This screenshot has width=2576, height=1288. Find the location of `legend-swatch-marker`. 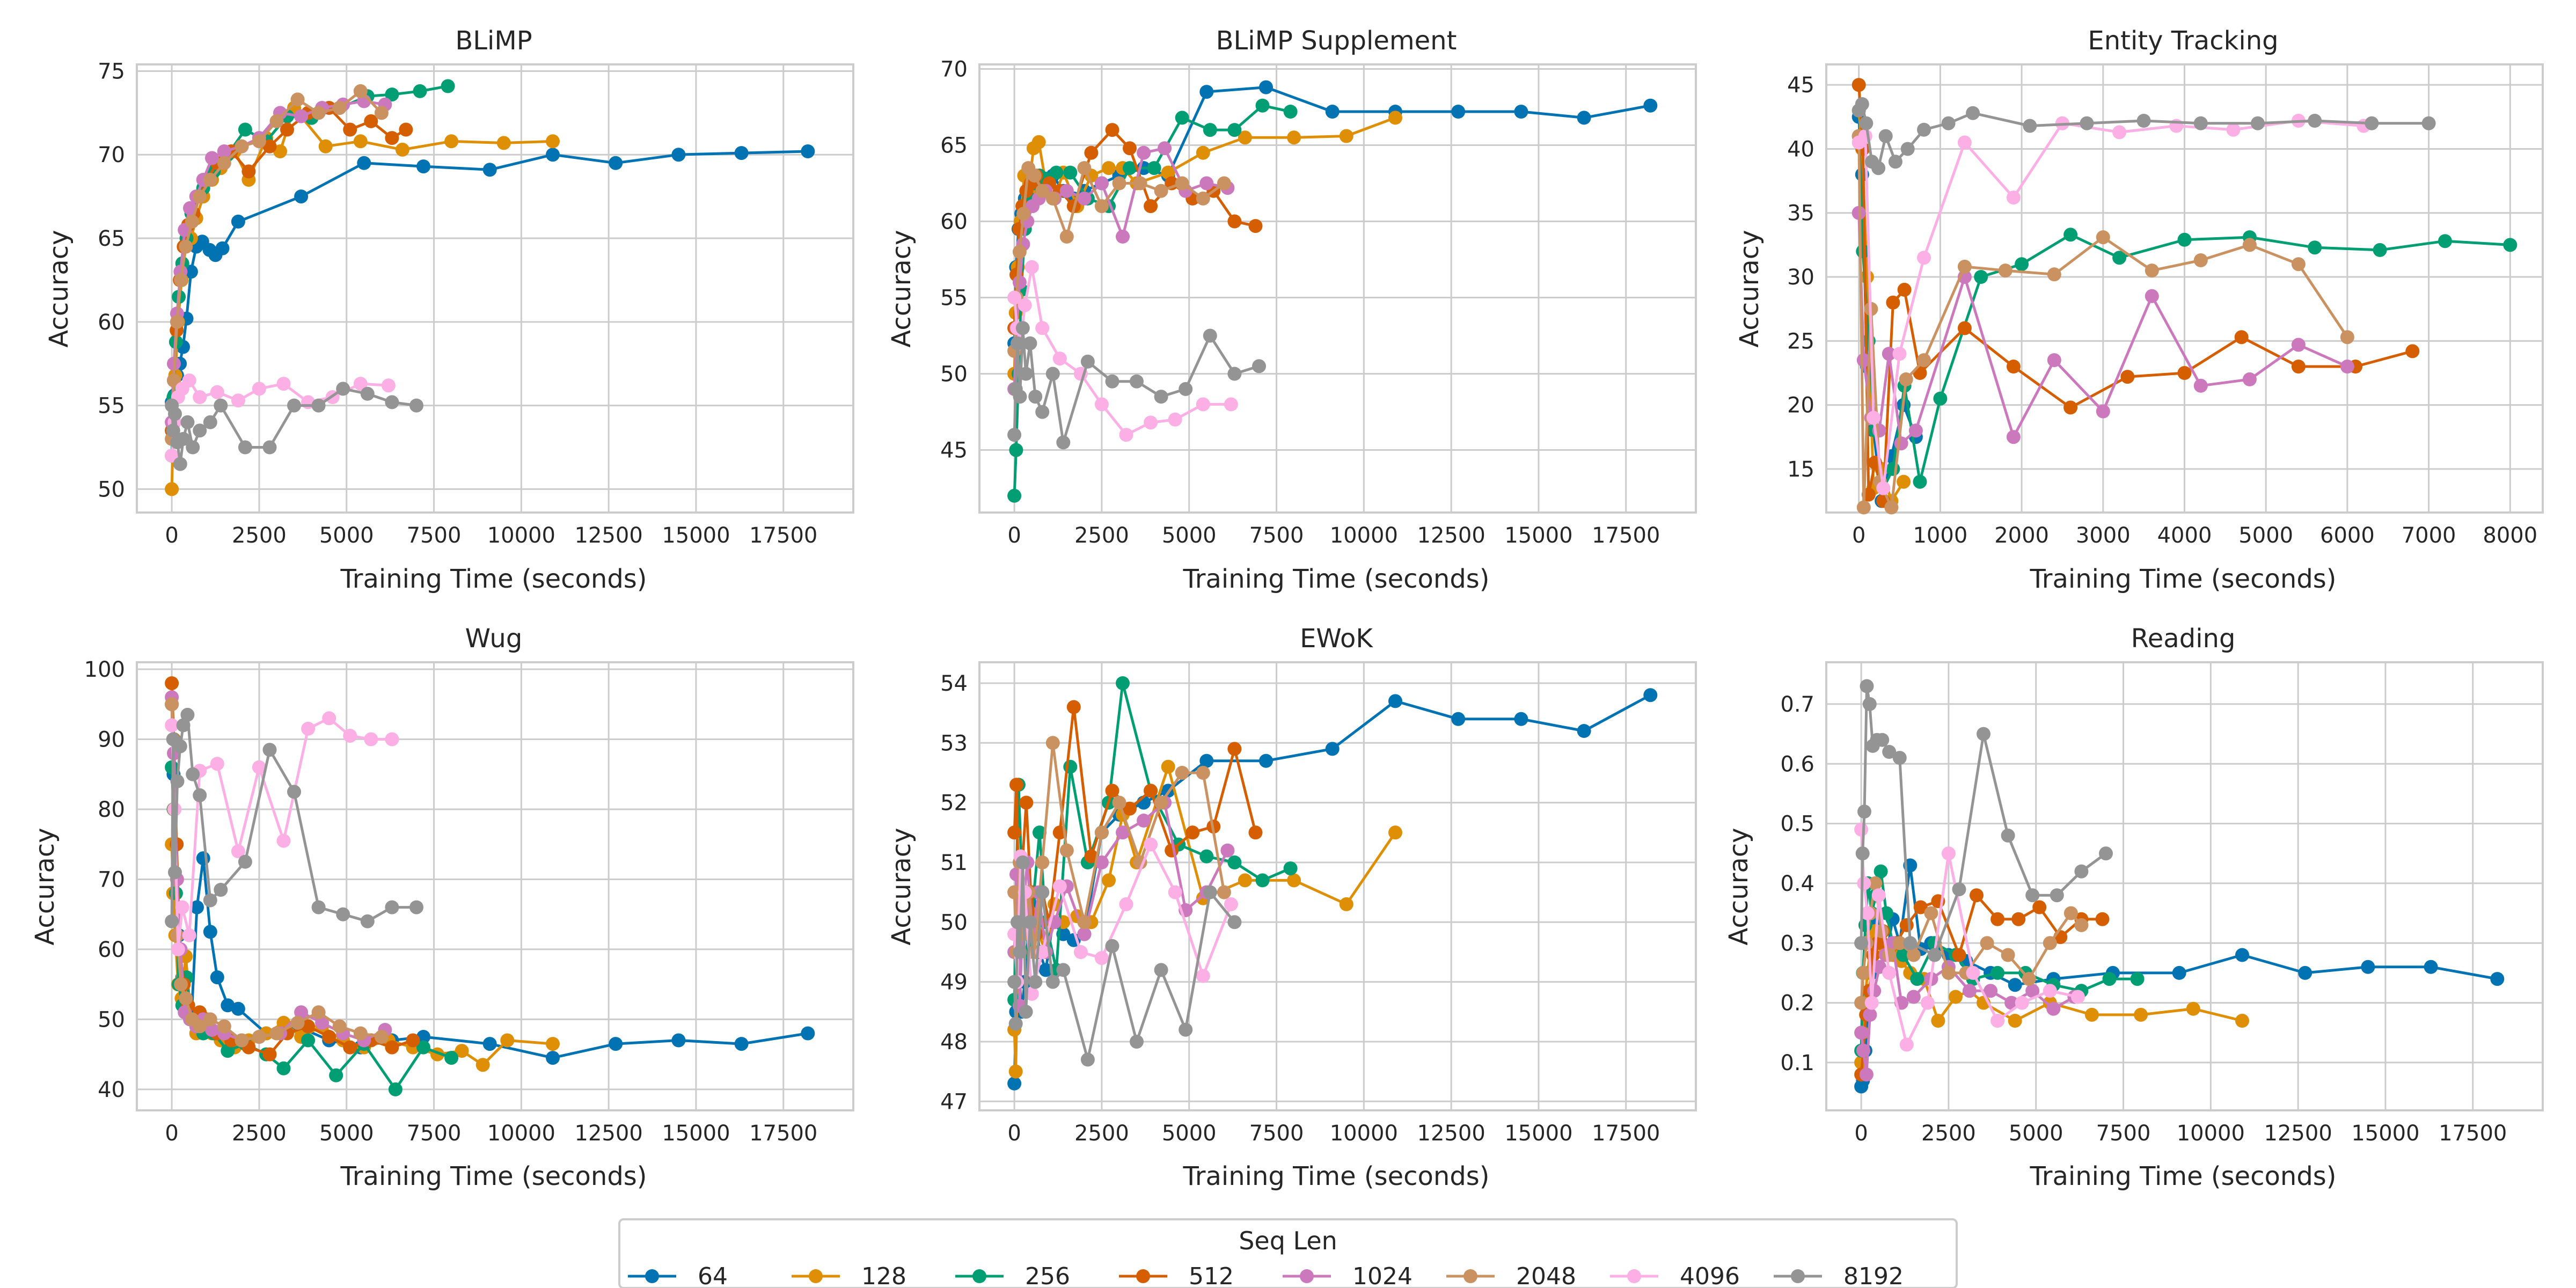

legend-swatch-marker is located at coordinates (1634, 1276).